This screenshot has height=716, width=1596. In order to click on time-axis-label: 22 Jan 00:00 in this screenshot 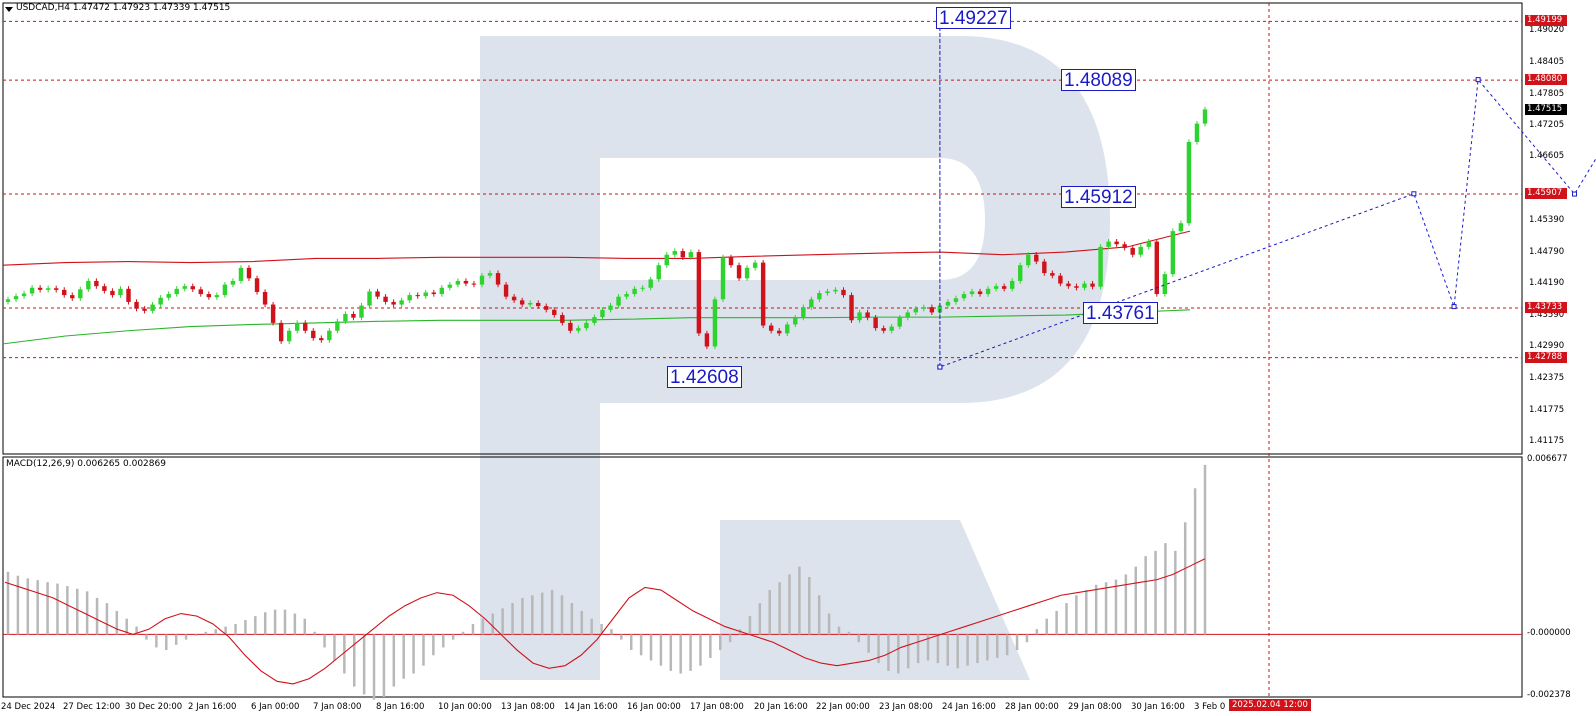, I will do `click(843, 707)`.